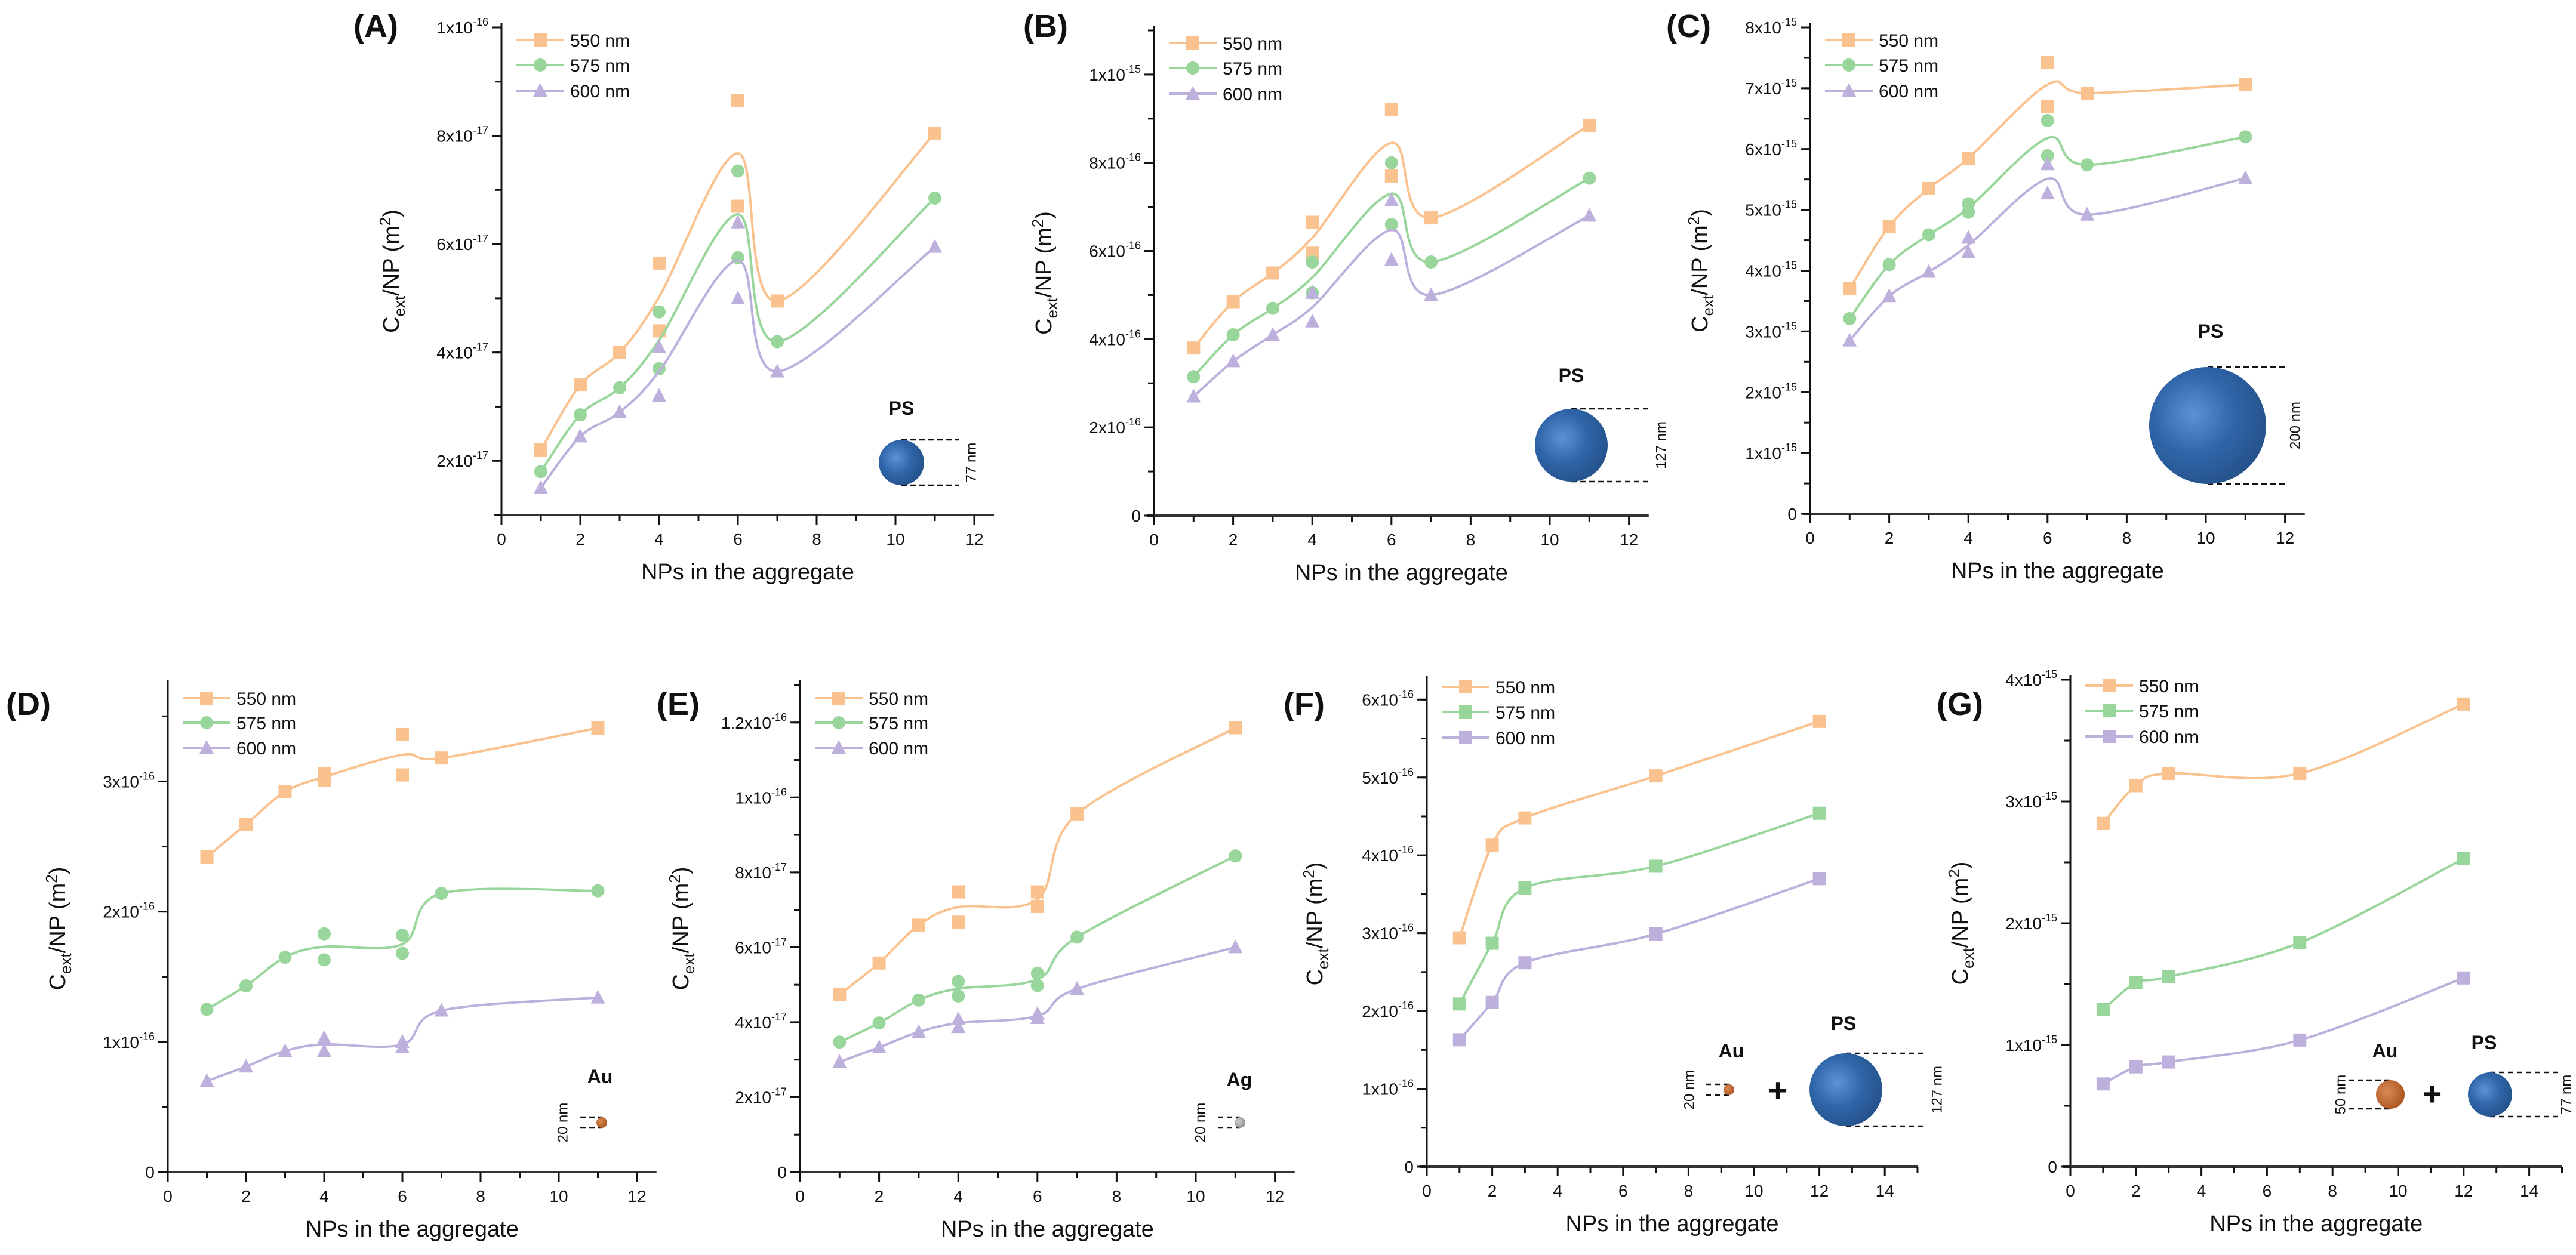 This screenshot has width=2576, height=1255. I want to click on y-tick-base: 0, so click(150, 1172).